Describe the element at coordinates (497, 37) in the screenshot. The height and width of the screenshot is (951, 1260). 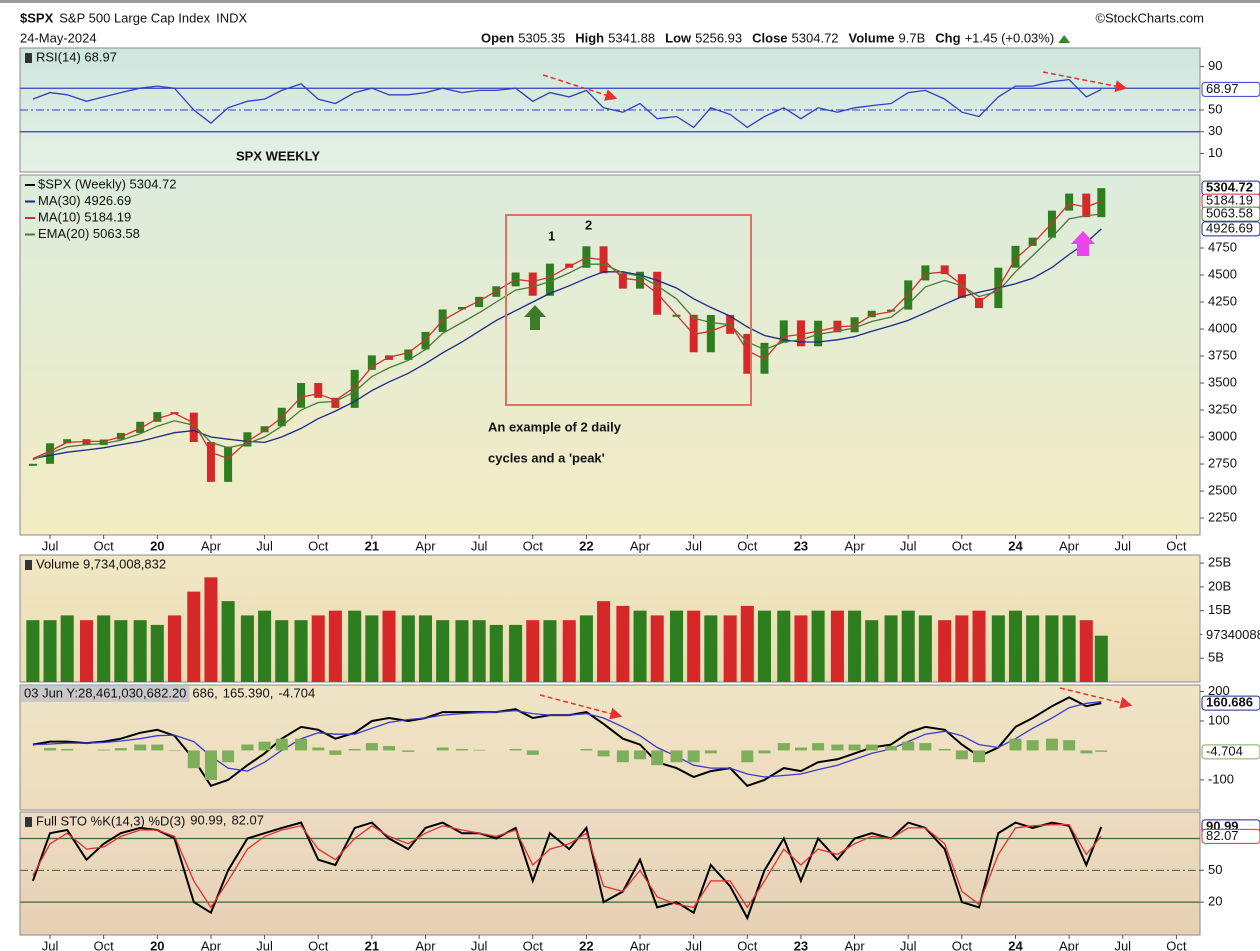
I see `quote-label: Open` at that location.